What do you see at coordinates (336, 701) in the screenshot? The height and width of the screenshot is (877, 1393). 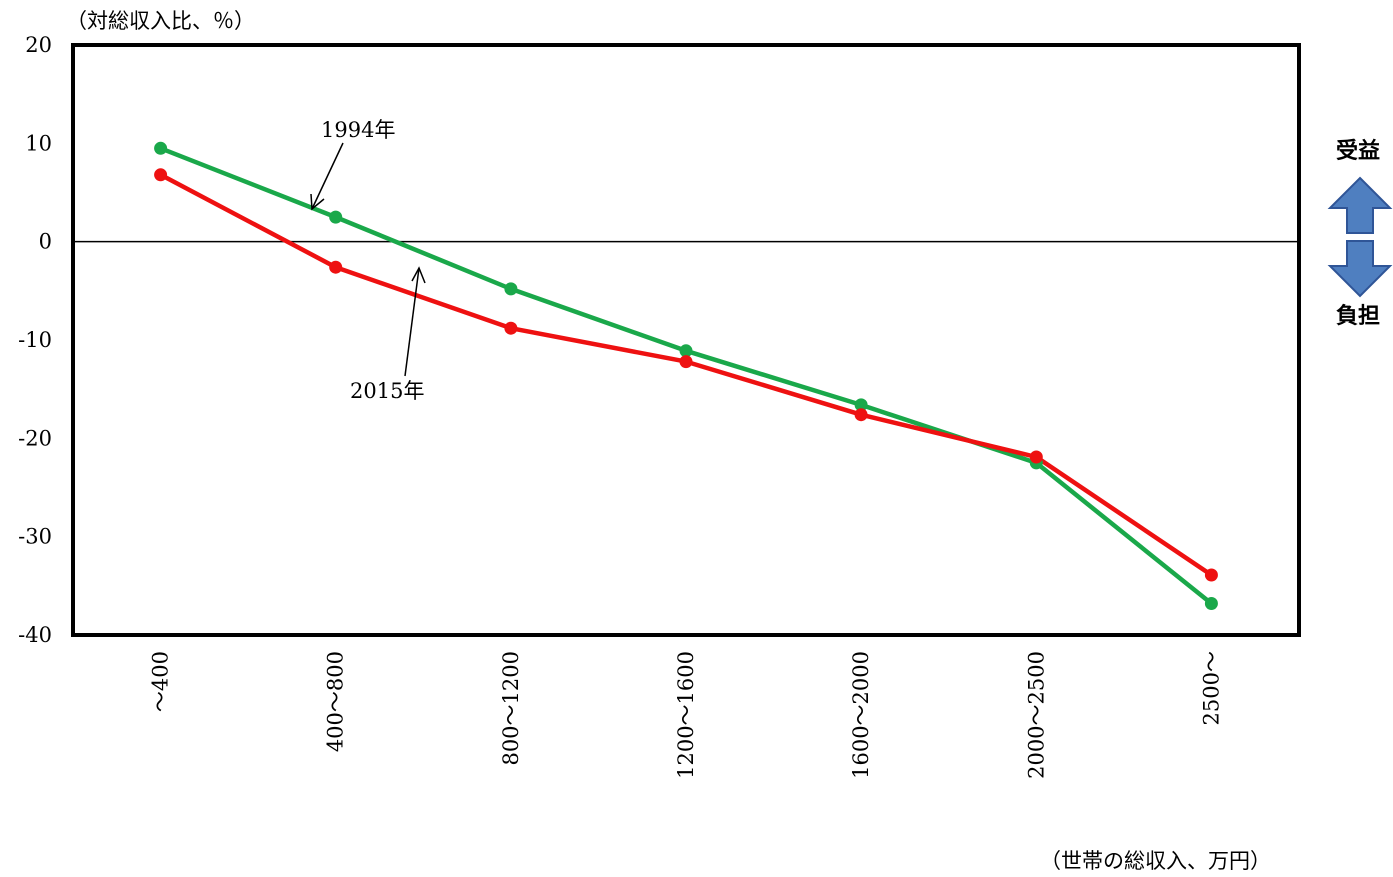 I see `x-tick-label: 400～800` at bounding box center [336, 701].